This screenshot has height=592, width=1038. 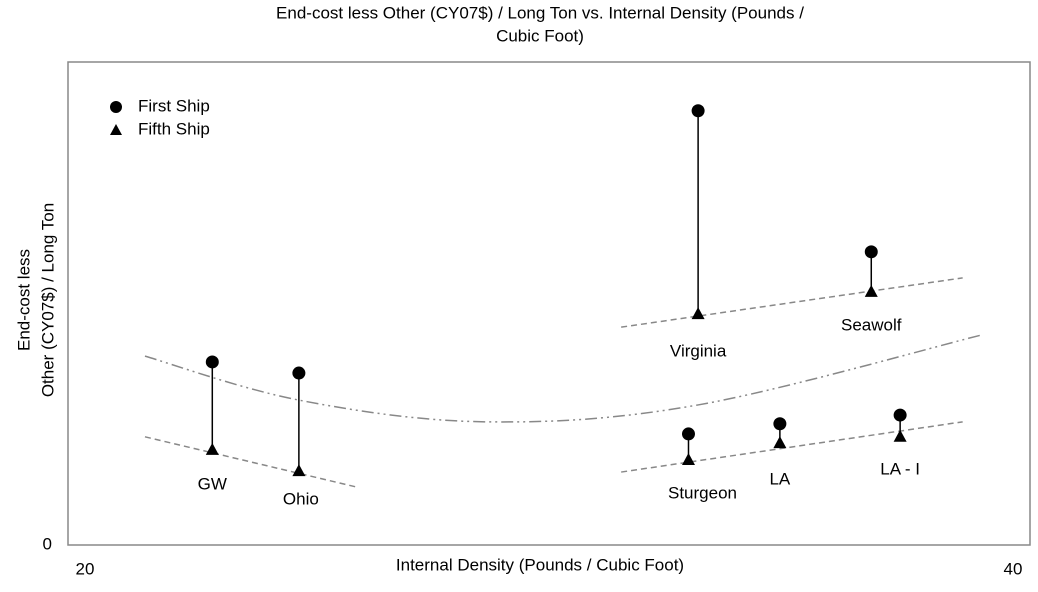 What do you see at coordinates (47, 543) in the screenshot?
I see `y-tick-label: 0` at bounding box center [47, 543].